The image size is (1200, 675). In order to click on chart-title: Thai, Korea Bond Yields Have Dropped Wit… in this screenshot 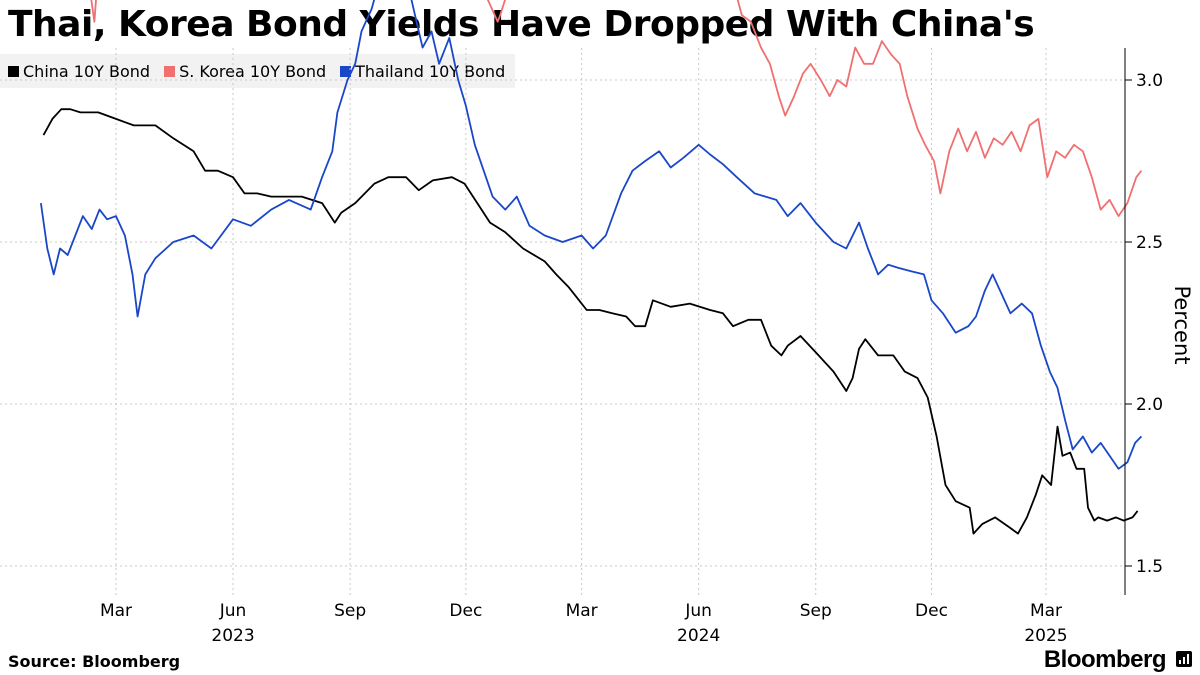, I will do `click(521, 24)`.